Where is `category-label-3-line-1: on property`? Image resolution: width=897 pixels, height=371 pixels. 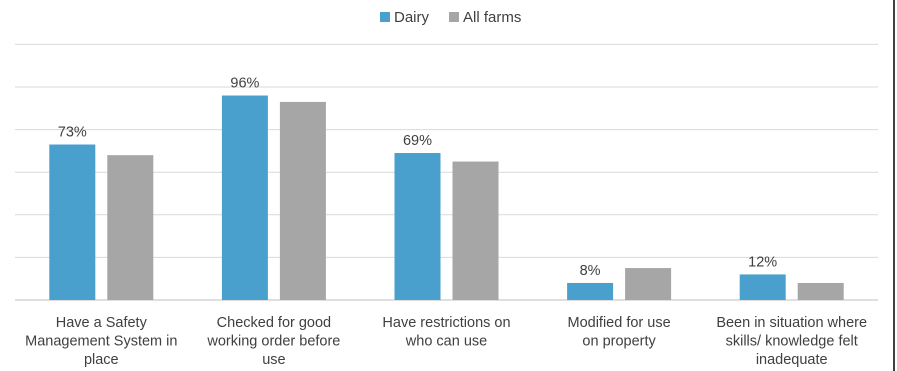 category-label-3-line-1: on property is located at coordinates (619, 342).